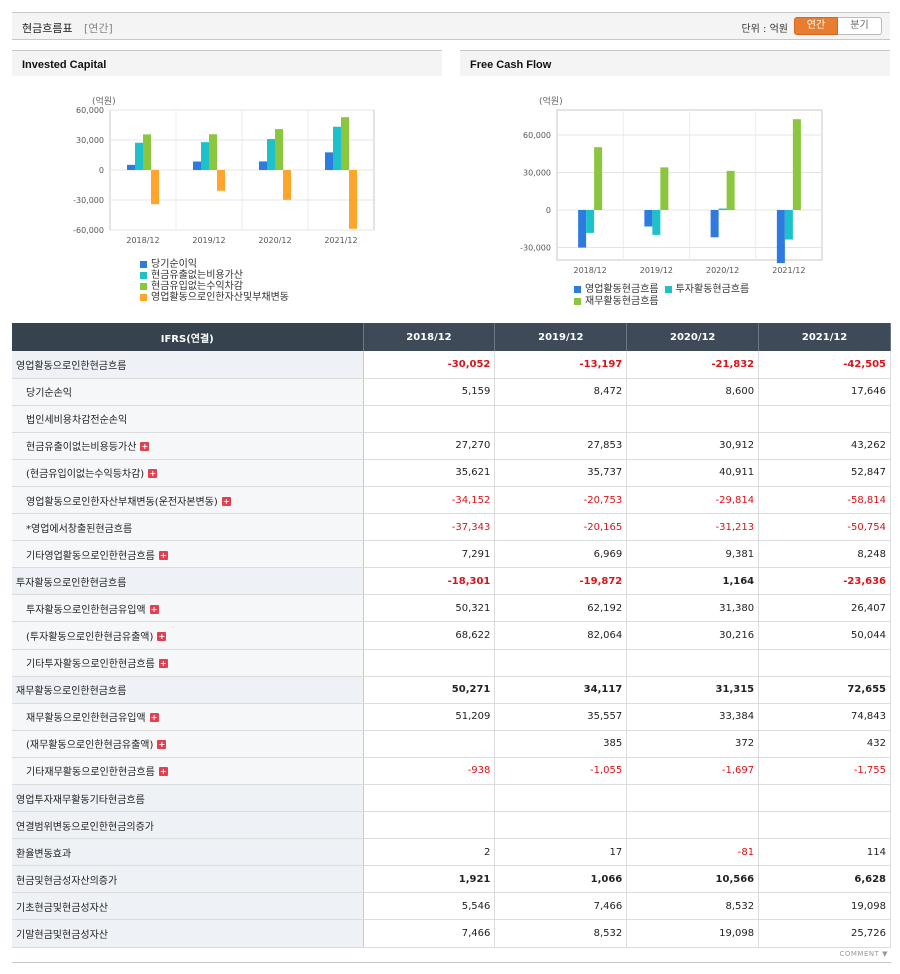 The height and width of the screenshot is (974, 900). What do you see at coordinates (824, 500) in the screenshot?
I see `value-cell: -58,814` at bounding box center [824, 500].